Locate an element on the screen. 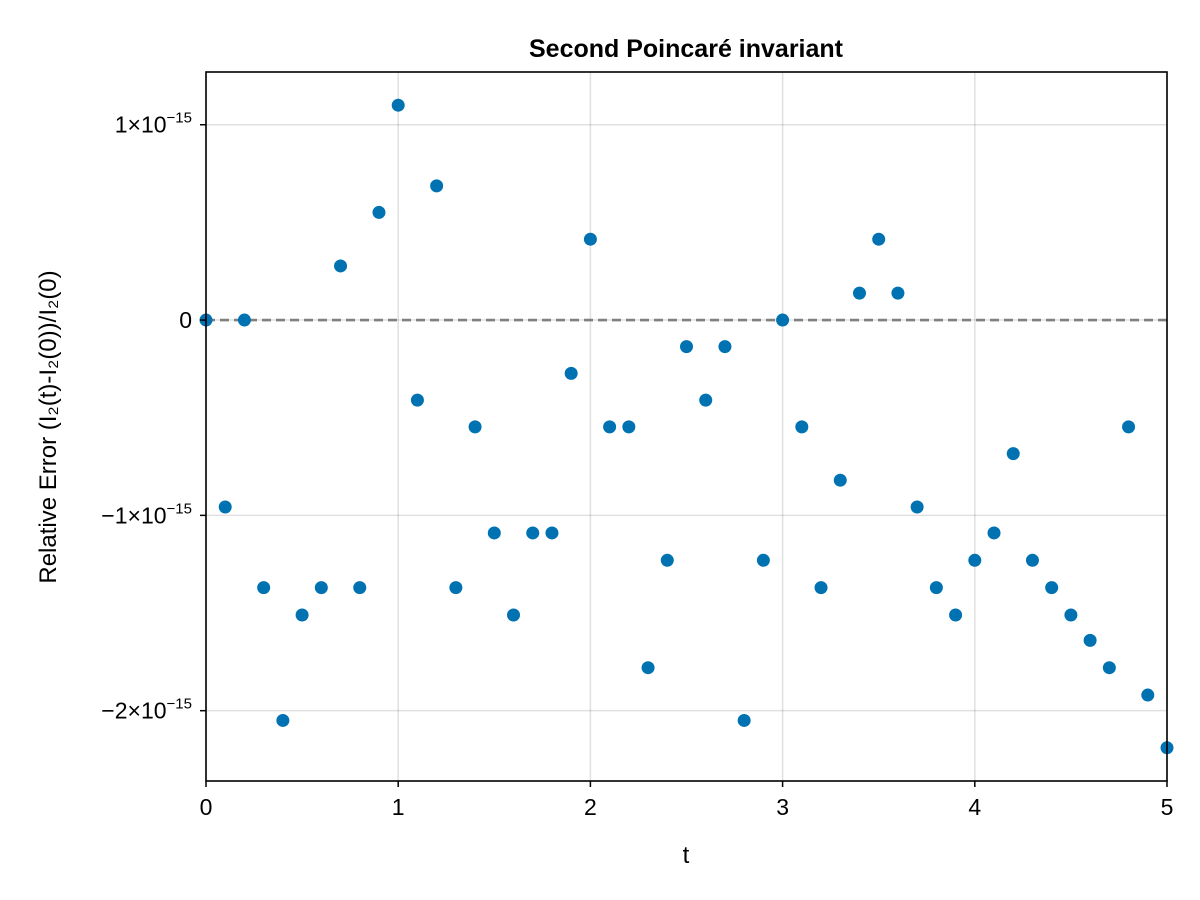  x-tick-label: 1 is located at coordinates (398, 807).